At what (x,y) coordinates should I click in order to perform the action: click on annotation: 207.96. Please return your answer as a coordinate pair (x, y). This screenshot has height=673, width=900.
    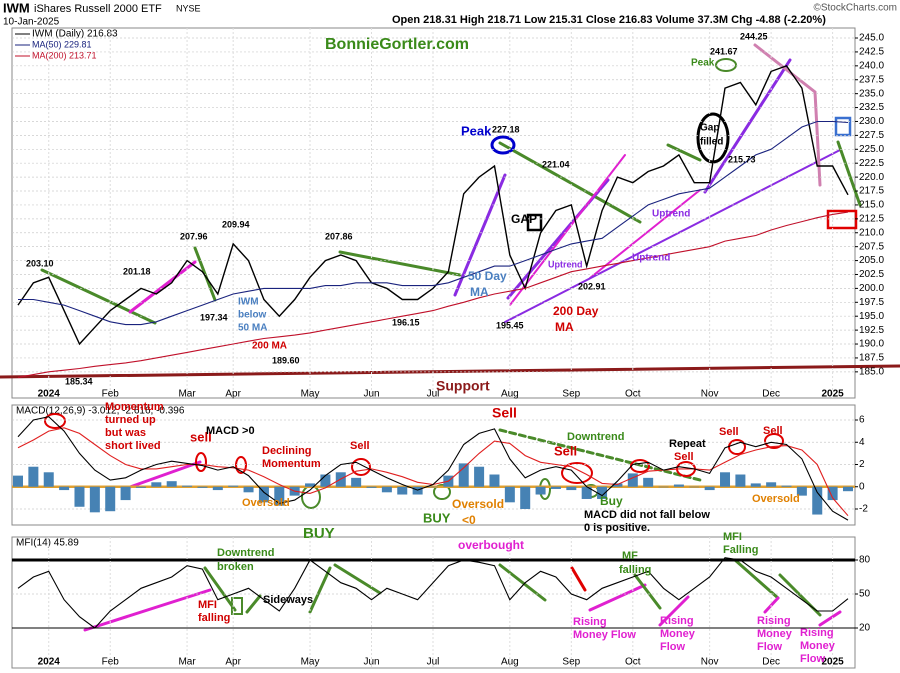
    Looking at the image, I should click on (194, 236).